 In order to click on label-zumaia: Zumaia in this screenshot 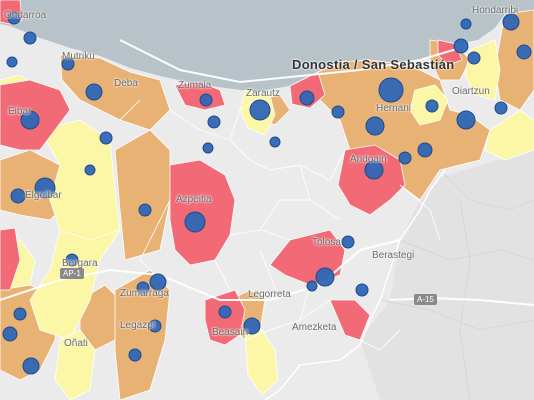, I will do `click(195, 85)`.